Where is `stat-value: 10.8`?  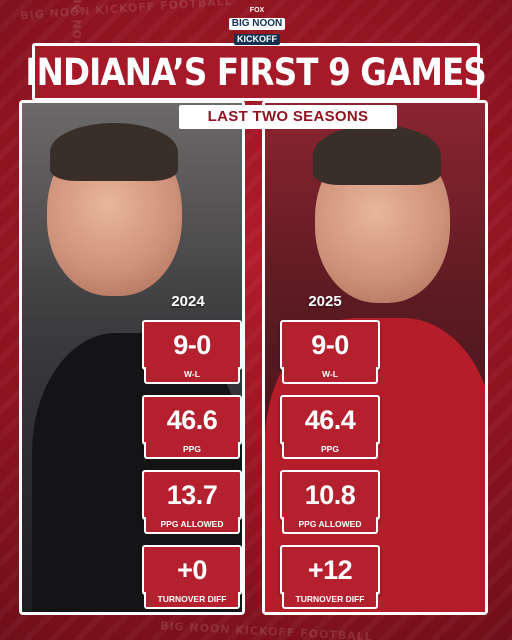
stat-value: 10.8 is located at coordinates (330, 495).